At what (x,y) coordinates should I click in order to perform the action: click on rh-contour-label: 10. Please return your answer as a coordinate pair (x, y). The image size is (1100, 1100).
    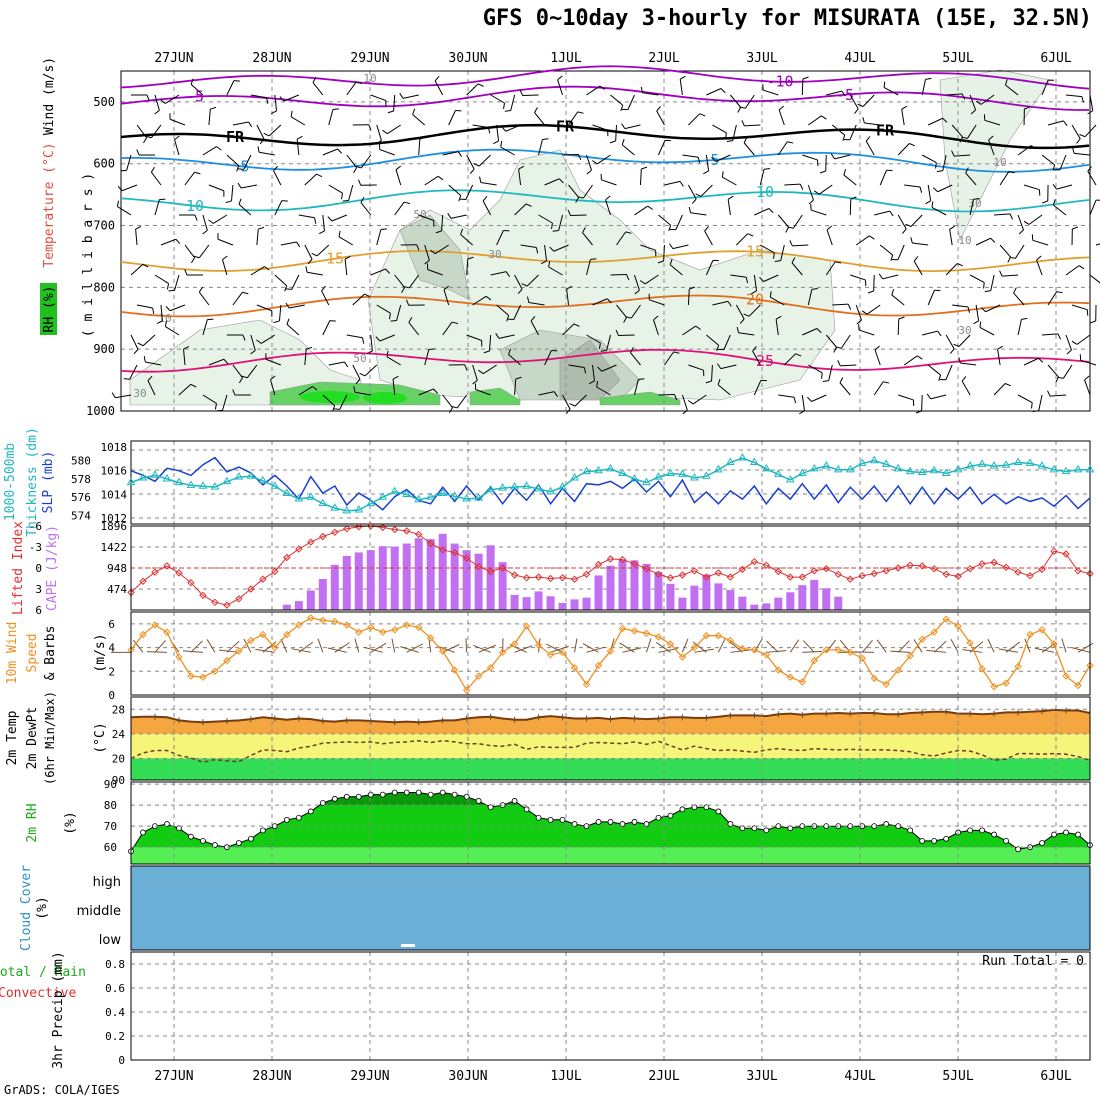
    Looking at the image, I should click on (369, 78).